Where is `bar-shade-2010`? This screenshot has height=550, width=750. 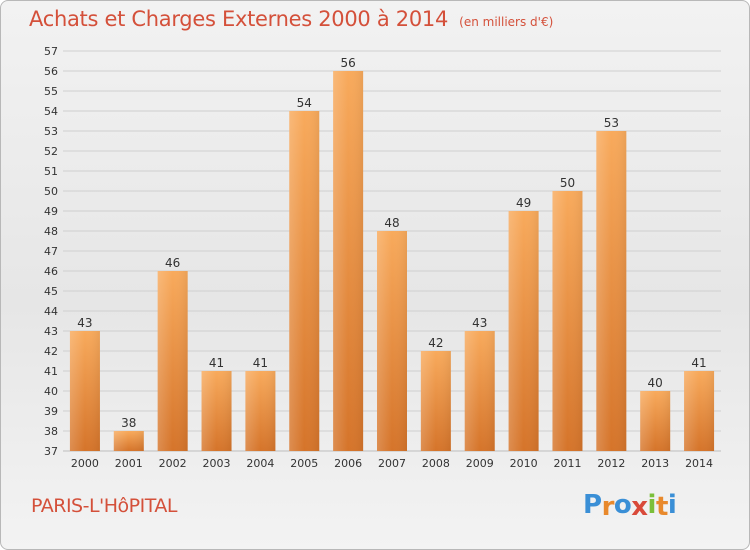 bar-shade-2010 is located at coordinates (523, 331).